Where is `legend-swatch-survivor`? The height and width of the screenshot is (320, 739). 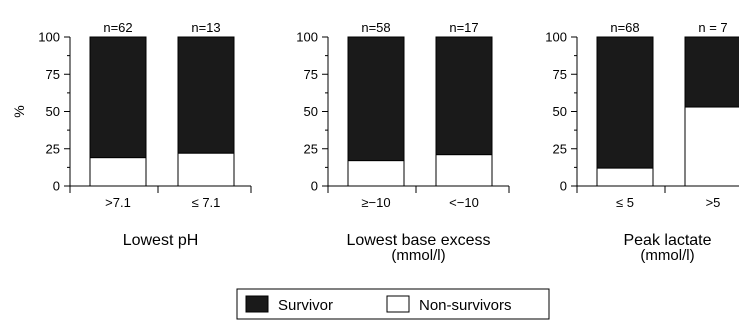 legend-swatch-survivor is located at coordinates (257, 304).